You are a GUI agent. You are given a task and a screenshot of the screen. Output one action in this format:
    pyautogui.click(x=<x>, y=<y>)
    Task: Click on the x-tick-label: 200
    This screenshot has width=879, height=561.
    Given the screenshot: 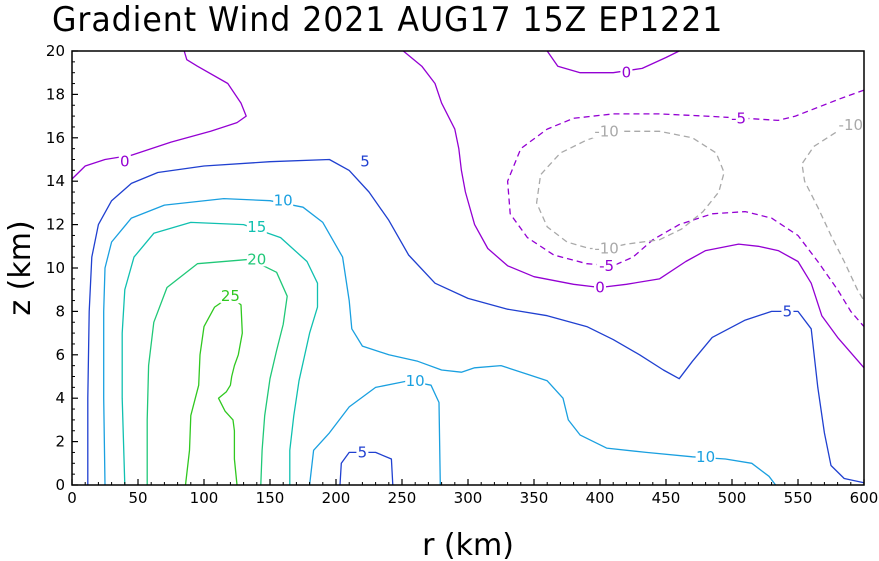 What is the action you would take?
    pyautogui.click(x=336, y=498)
    